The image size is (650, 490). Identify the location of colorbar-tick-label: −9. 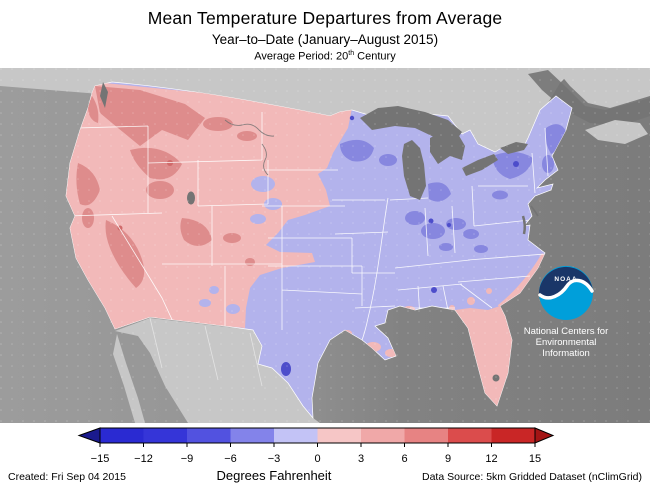
(187, 459).